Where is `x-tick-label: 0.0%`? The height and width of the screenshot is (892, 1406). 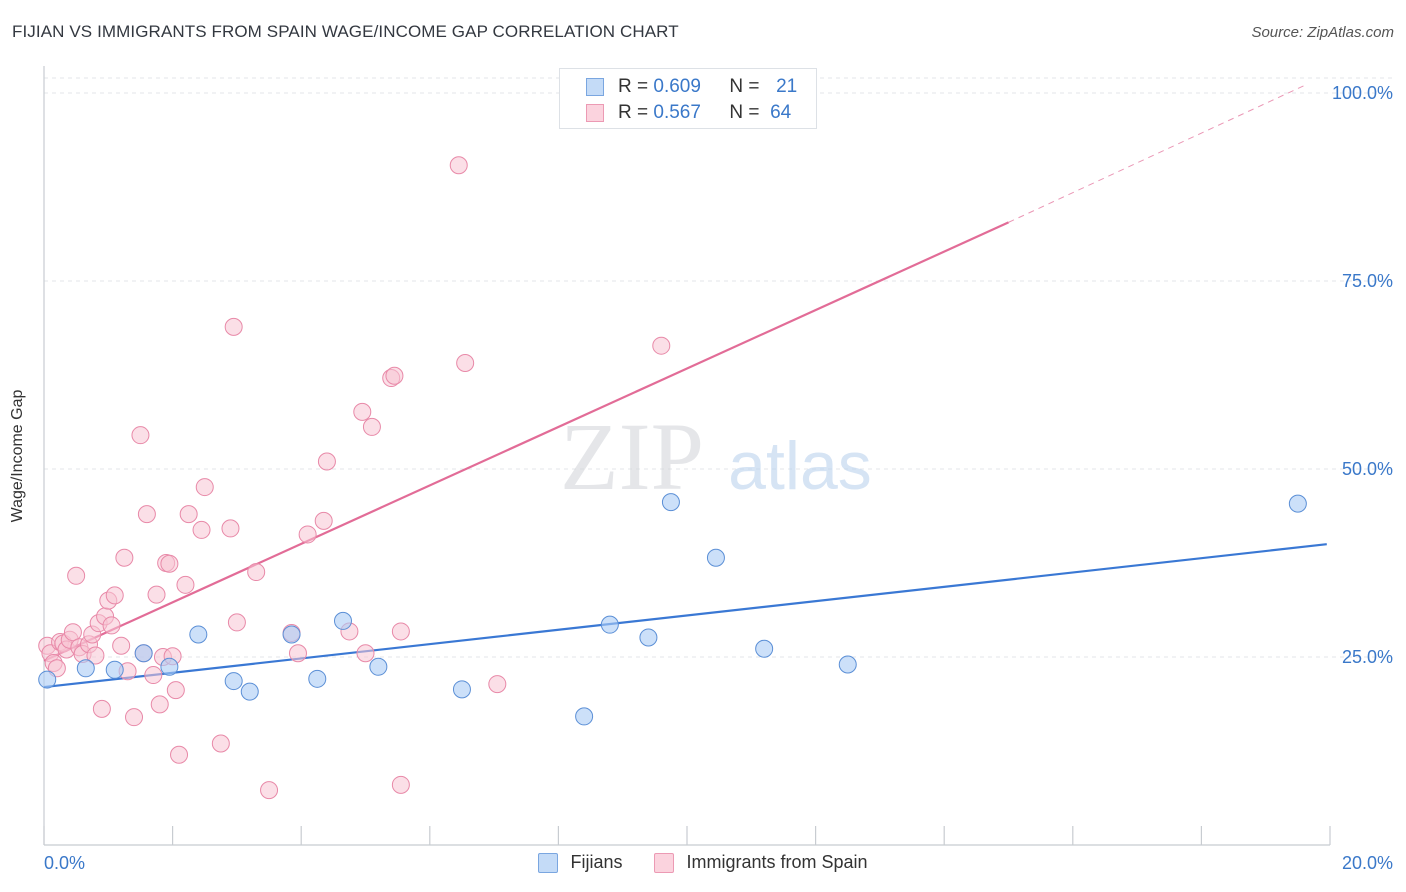
x-tick-label: 0.0% is located at coordinates (64, 863).